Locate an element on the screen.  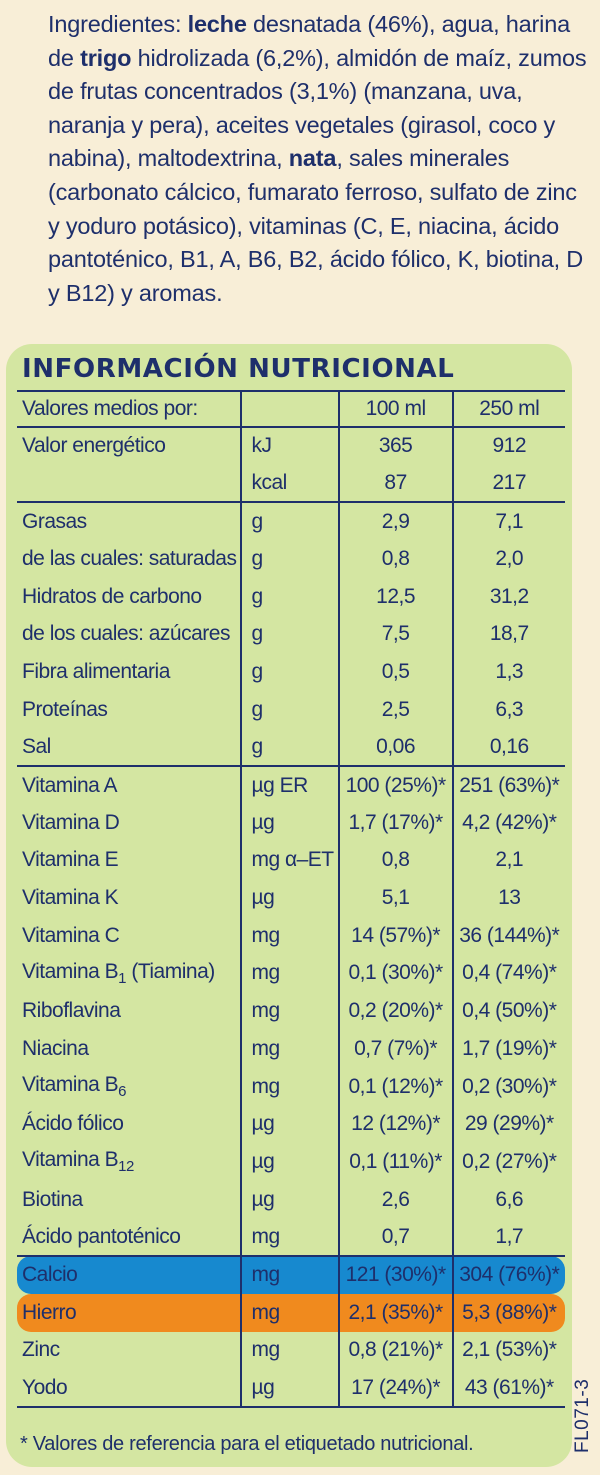
value-250ml: 0,2 (27%)* is located at coordinates (508, 1162).